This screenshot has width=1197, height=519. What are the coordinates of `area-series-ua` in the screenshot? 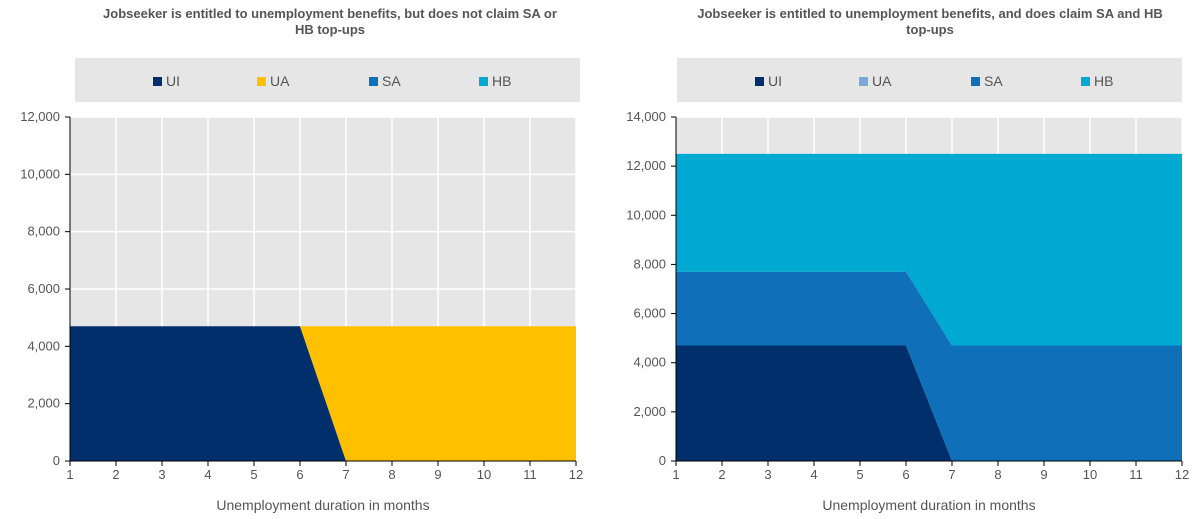 It's located at (323, 393).